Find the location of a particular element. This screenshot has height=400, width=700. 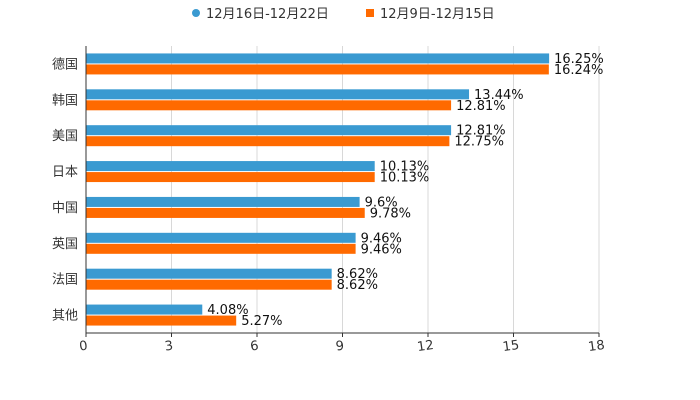

category-label-5: 英国 is located at coordinates (65, 244).